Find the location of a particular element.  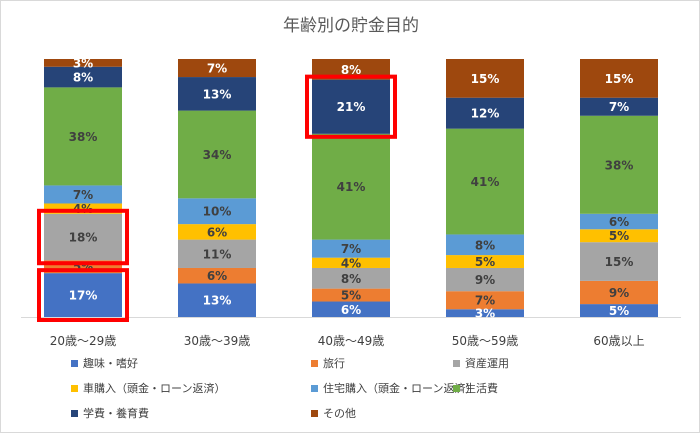

value-label-3-6: 12% is located at coordinates (485, 114).